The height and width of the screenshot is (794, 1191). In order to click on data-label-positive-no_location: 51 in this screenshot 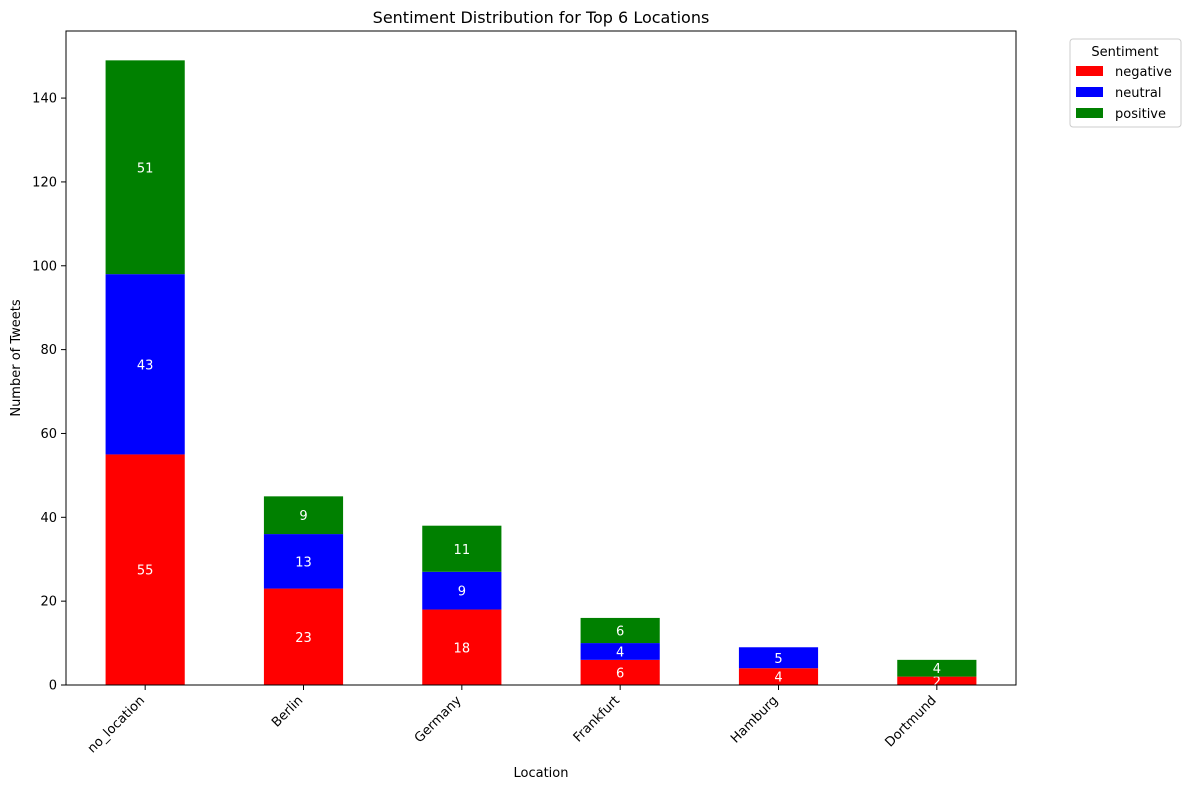, I will do `click(145, 168)`.